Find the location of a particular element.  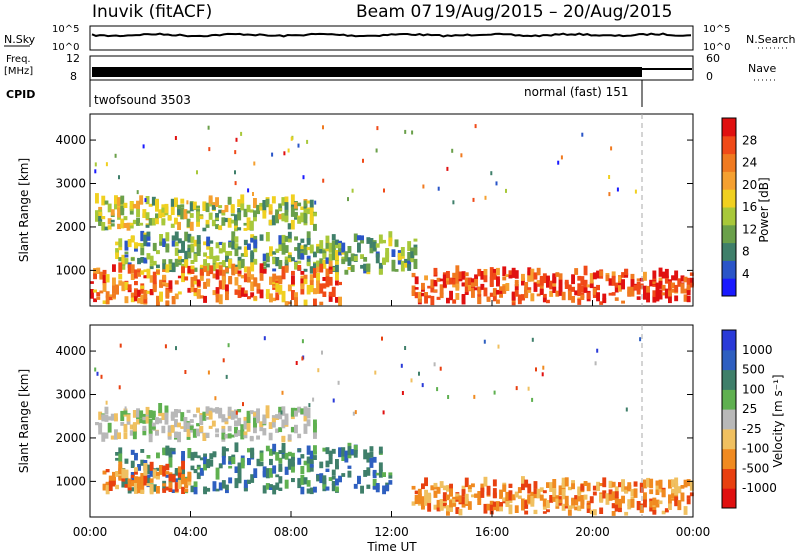

y-tick-label: 1000 is located at coordinates (70, 270).